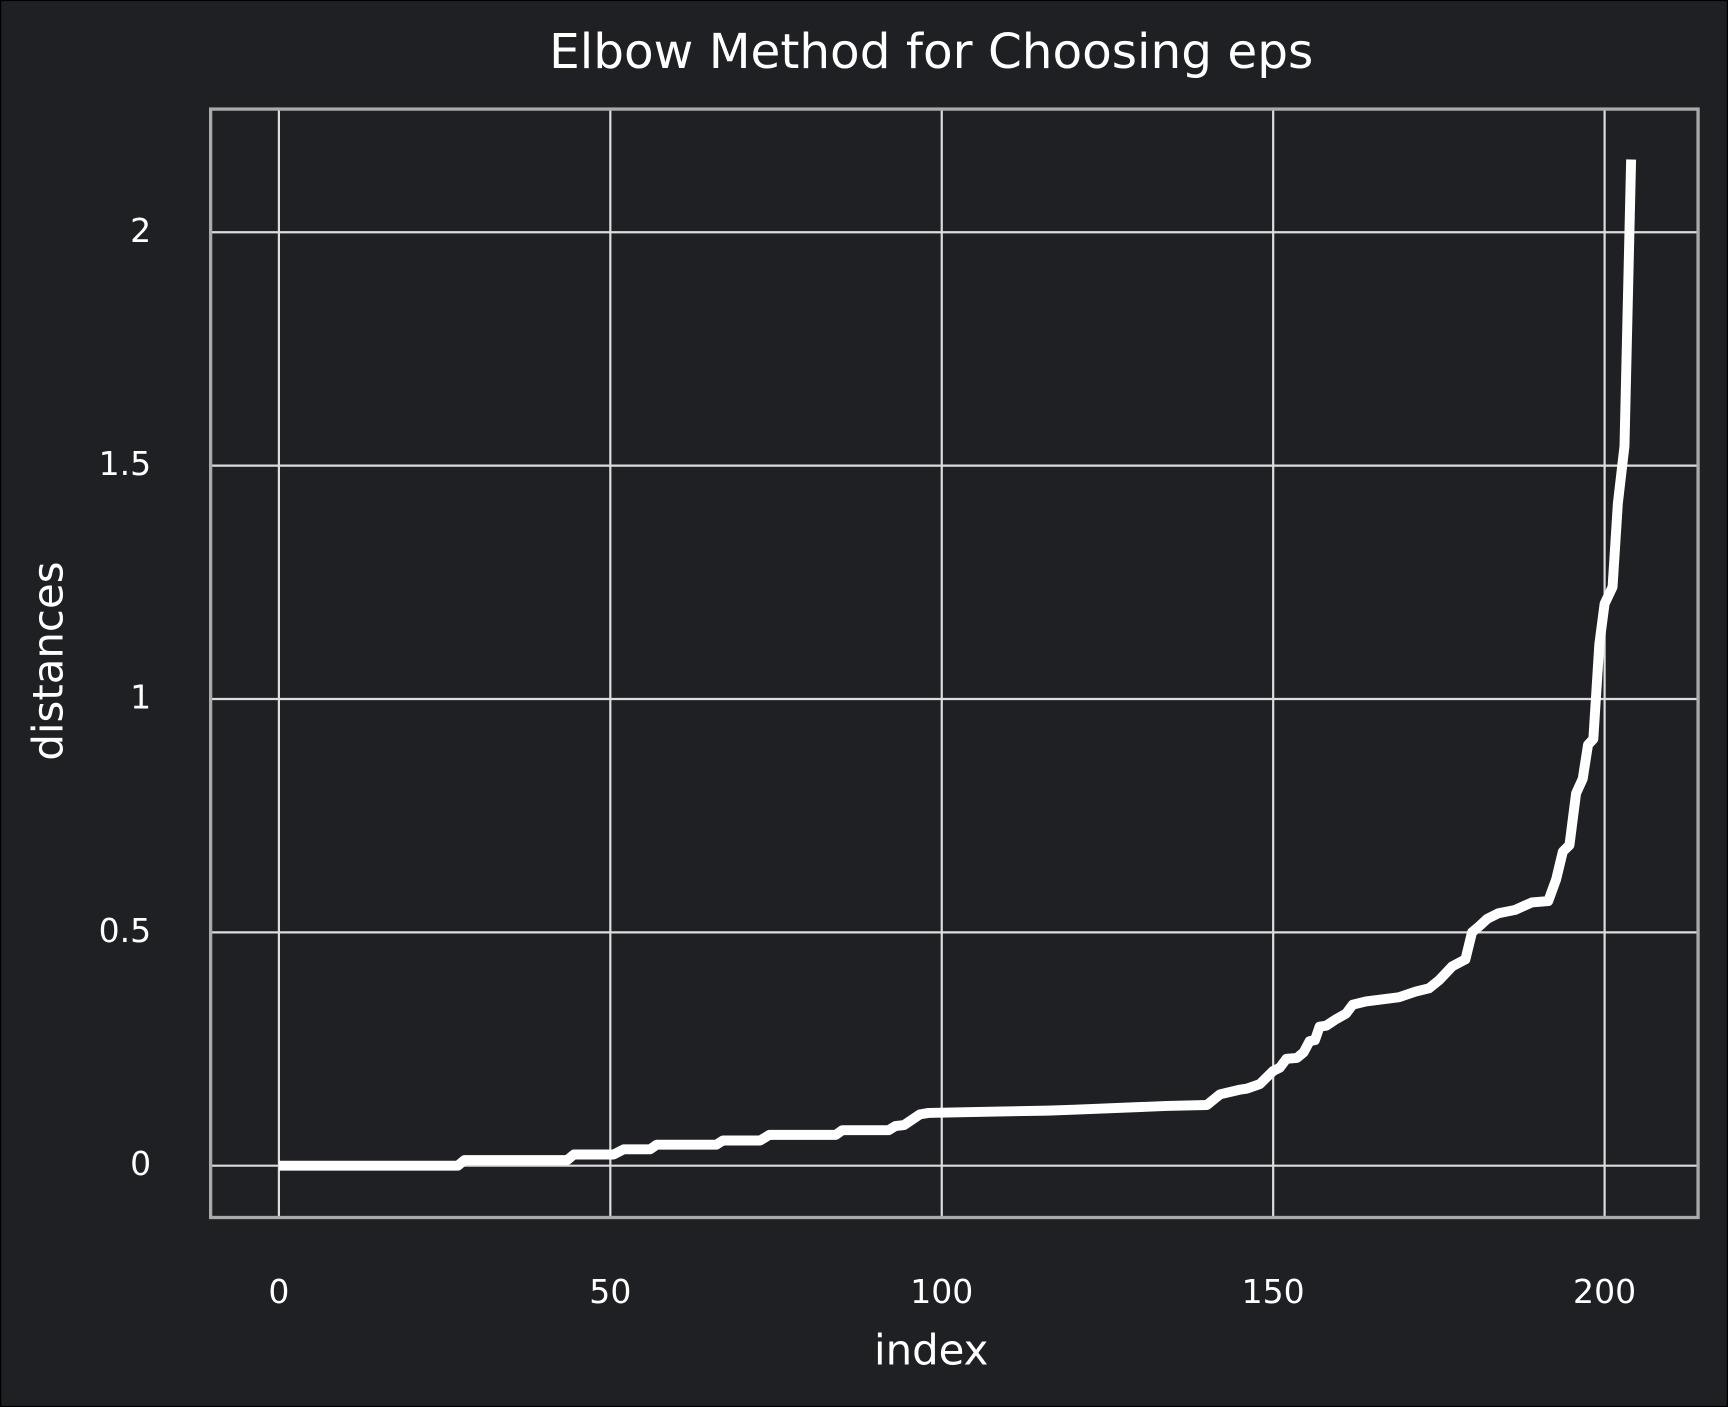  Describe the element at coordinates (610, 1291) in the screenshot. I see `x-tick-label: 50` at that location.